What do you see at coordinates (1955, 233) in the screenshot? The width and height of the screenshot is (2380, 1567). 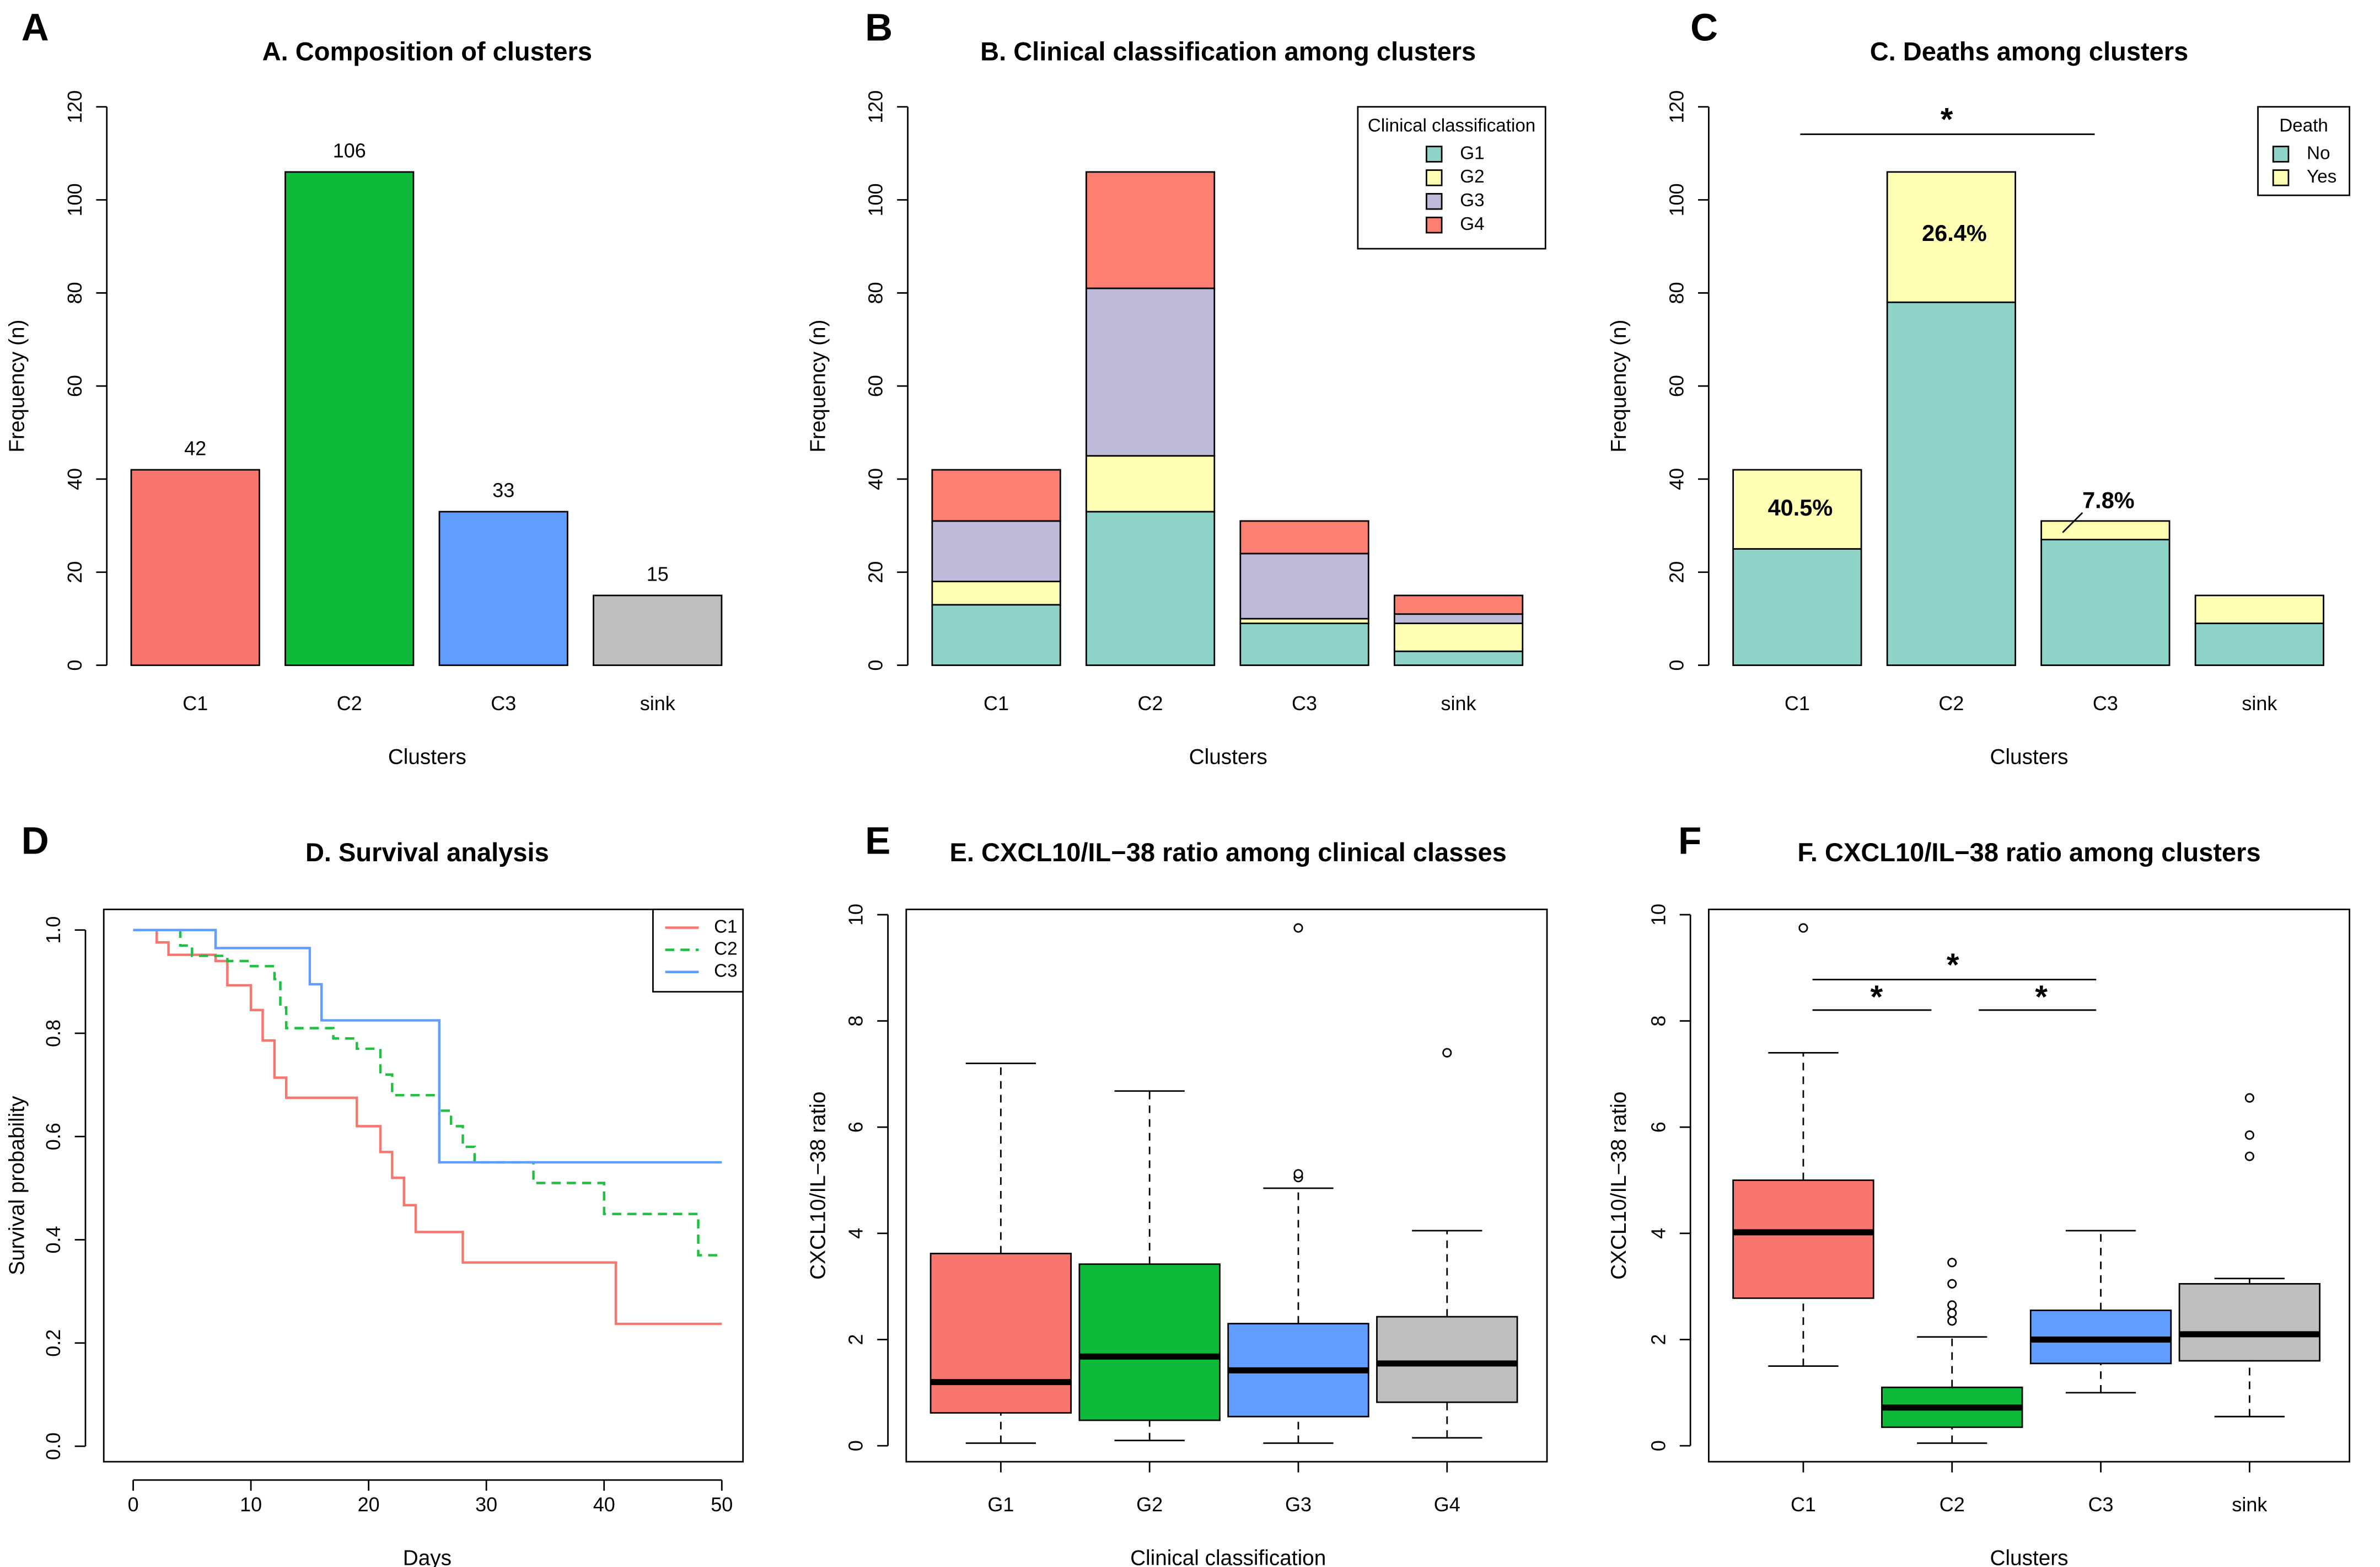 I see `percent-label: 26.4%` at bounding box center [1955, 233].